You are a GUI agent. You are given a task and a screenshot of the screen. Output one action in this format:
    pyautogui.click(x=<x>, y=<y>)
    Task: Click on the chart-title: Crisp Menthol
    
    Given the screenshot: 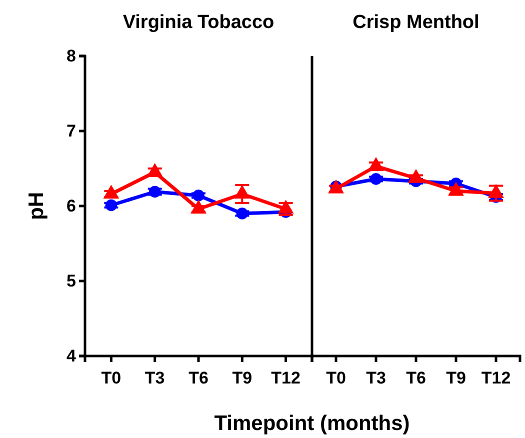 What is the action you would take?
    pyautogui.click(x=416, y=22)
    